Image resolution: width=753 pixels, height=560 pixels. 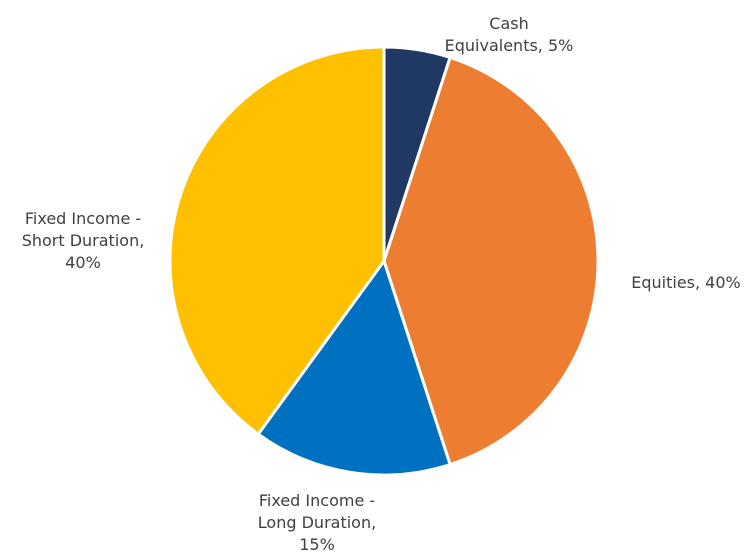 What do you see at coordinates (83, 262) in the screenshot?
I see `slice-label-line: 40%` at bounding box center [83, 262].